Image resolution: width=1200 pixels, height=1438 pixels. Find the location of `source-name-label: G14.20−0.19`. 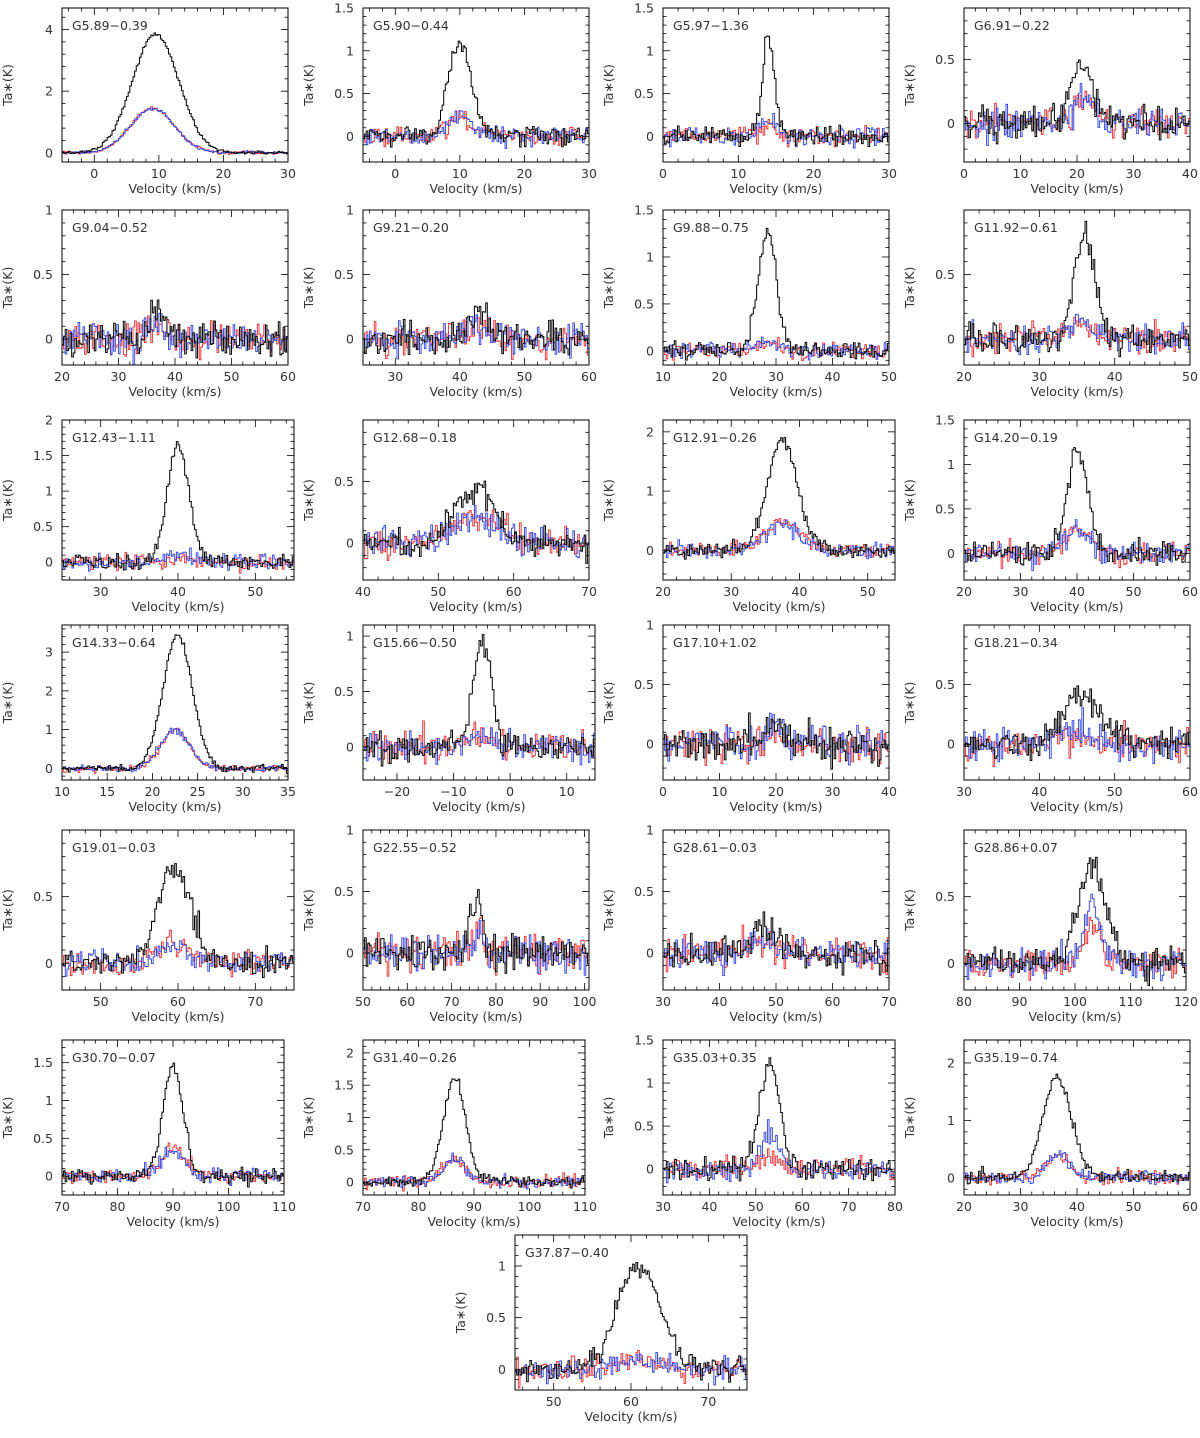

source-name-label: G14.20−0.19 is located at coordinates (1016, 437).